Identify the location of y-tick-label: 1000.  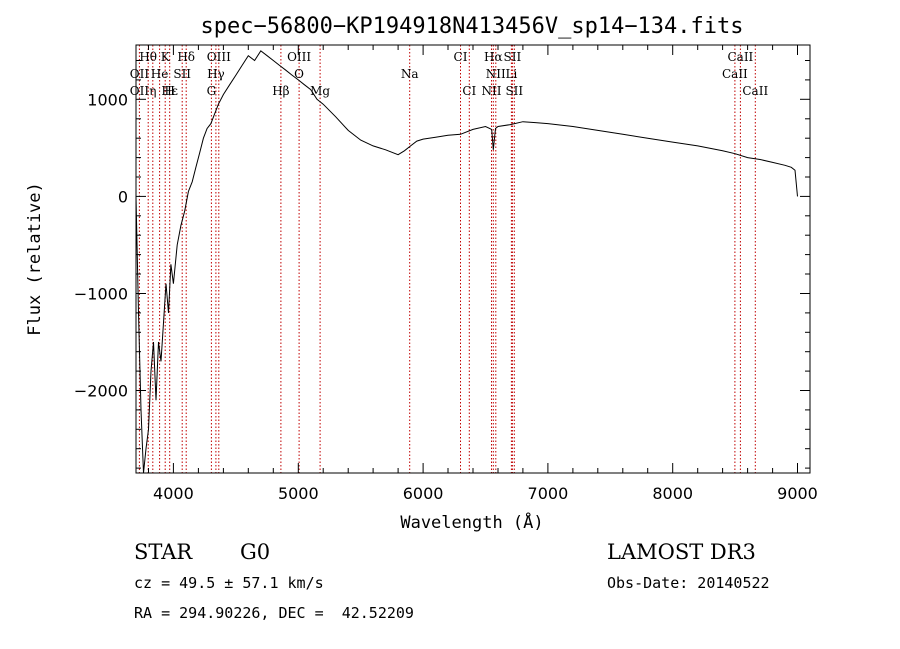
(107, 99).